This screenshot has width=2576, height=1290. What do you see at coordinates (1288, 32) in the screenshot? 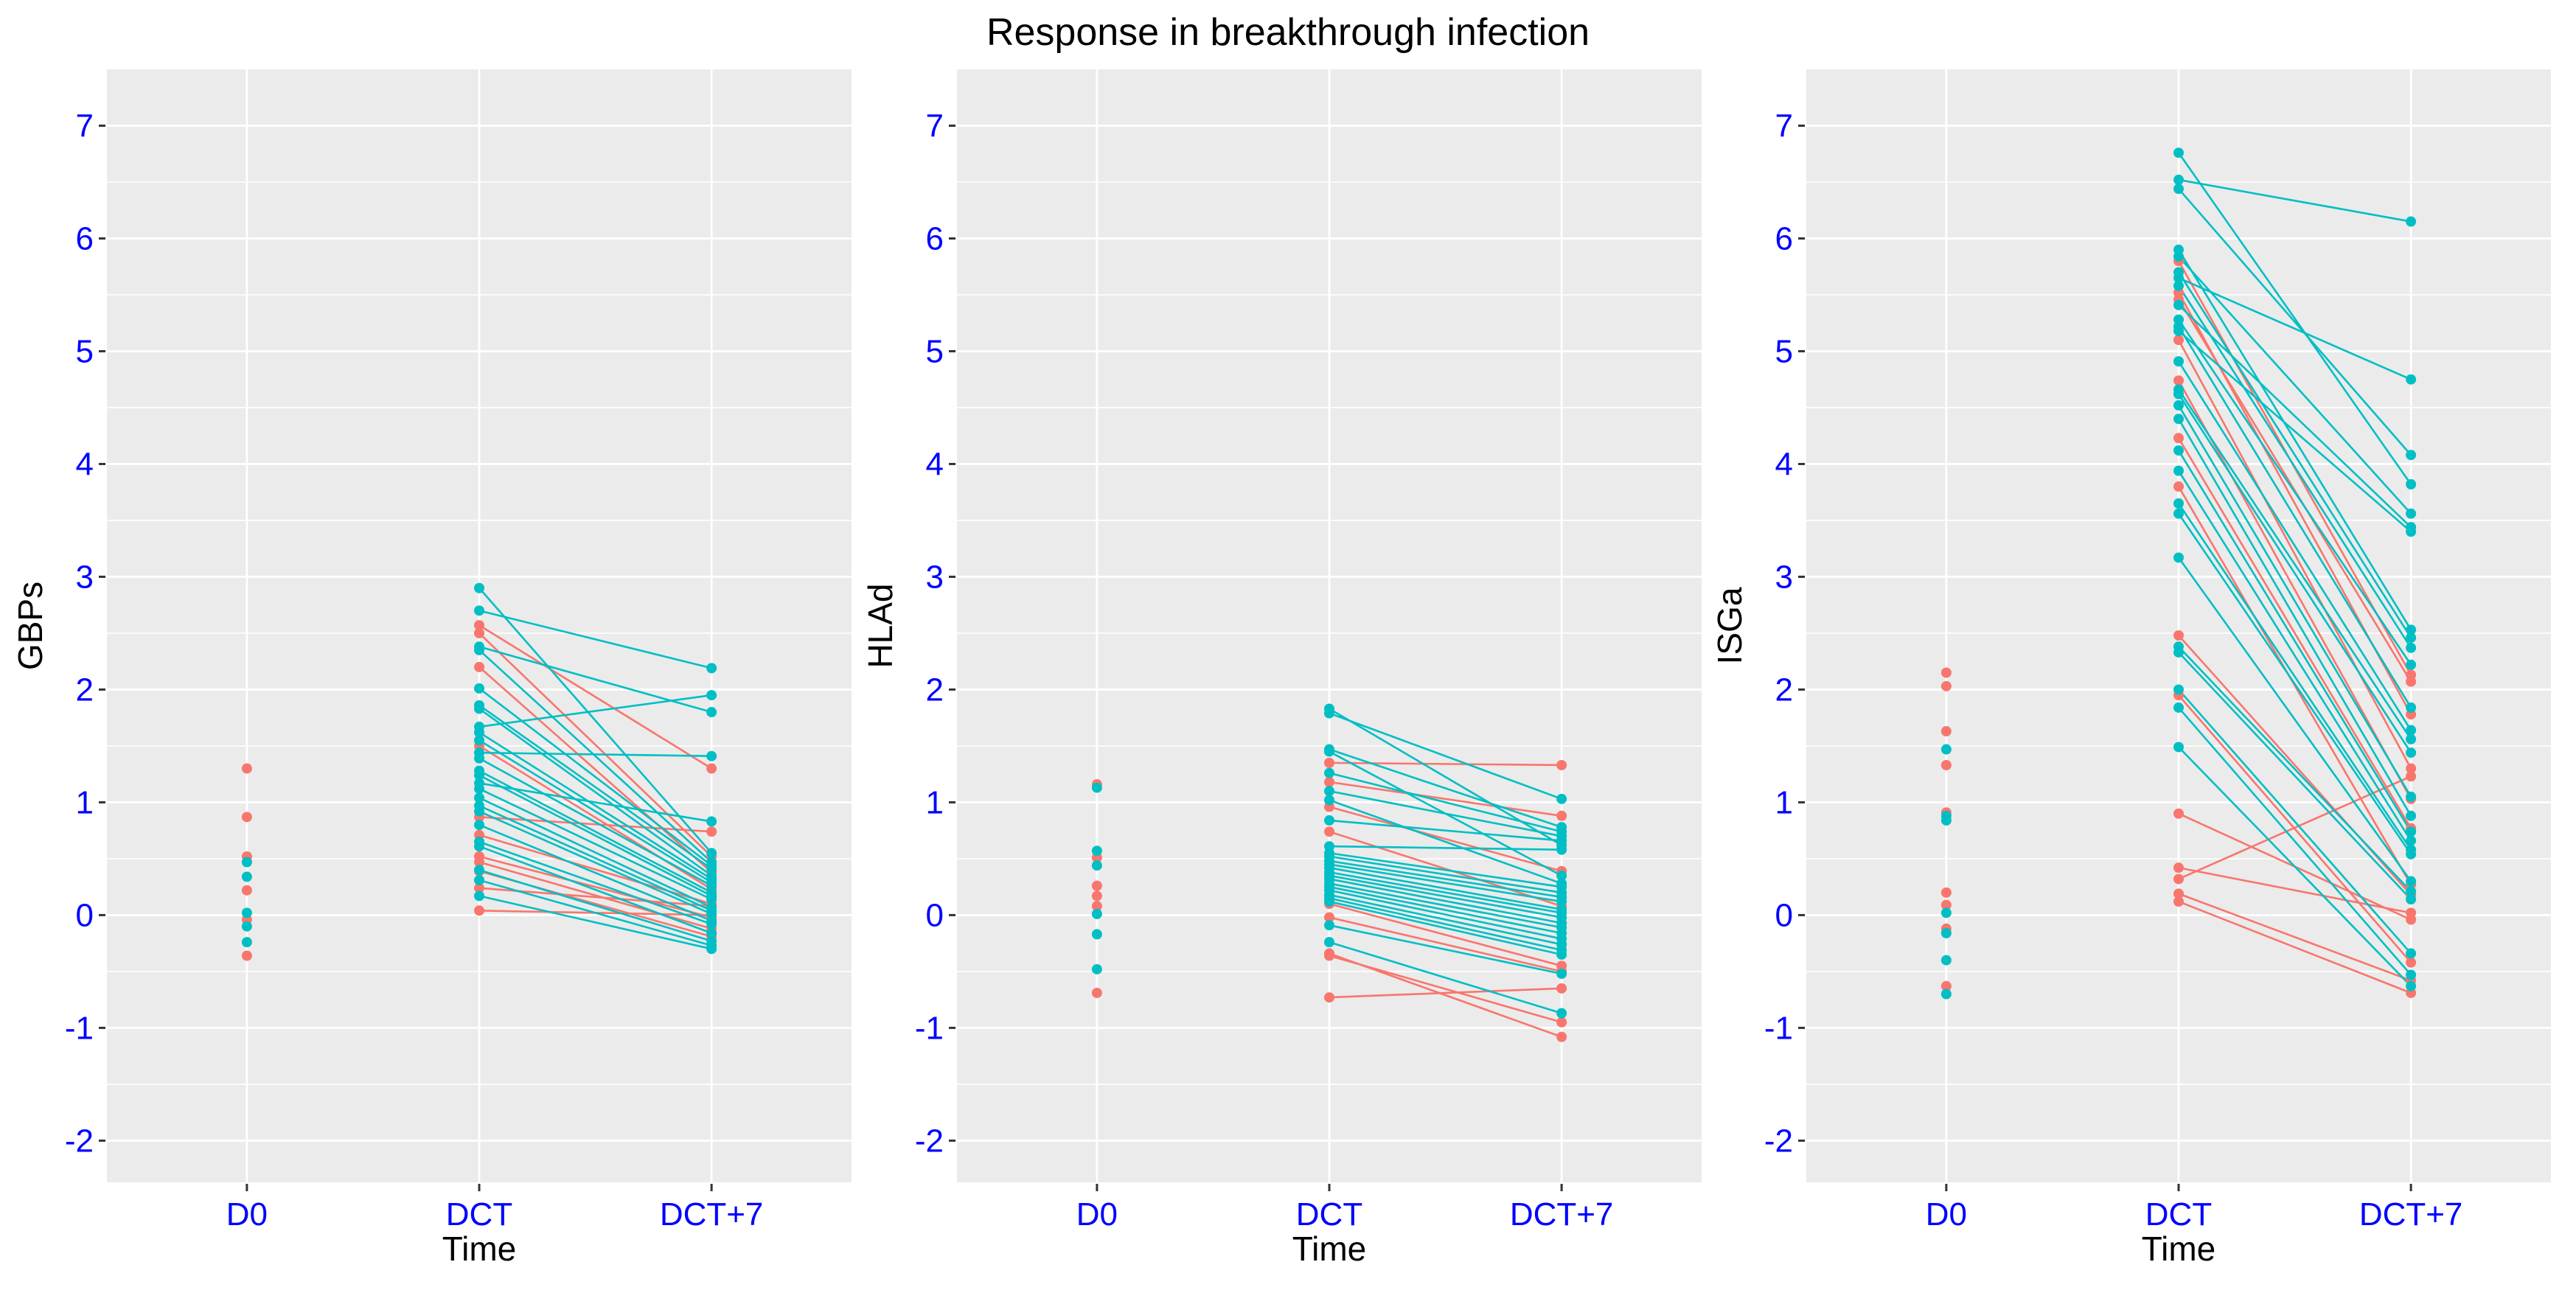
I see `chart-title: Response in breakthrough infection` at bounding box center [1288, 32].